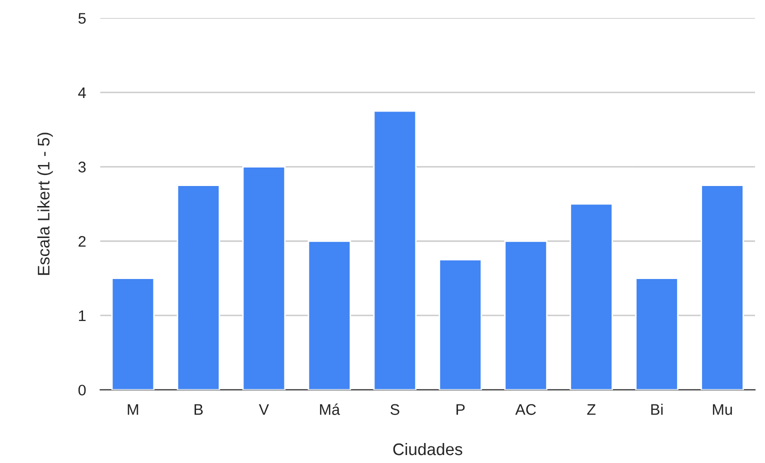  What do you see at coordinates (45, 203) in the screenshot?
I see `y-axis-title: Escala Likert (1 - 5)` at bounding box center [45, 203].